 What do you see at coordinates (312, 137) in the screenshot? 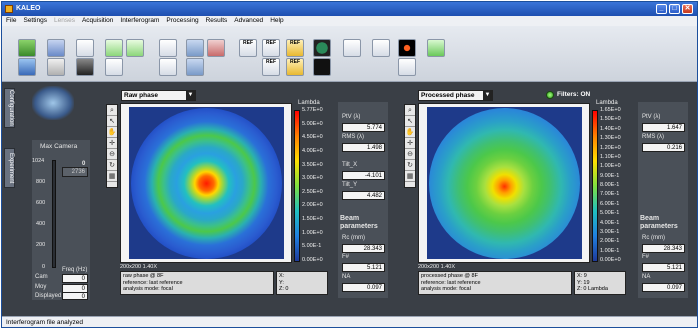
I see `left-colorbar-tick: 4.50E+0` at bounding box center [312, 137].